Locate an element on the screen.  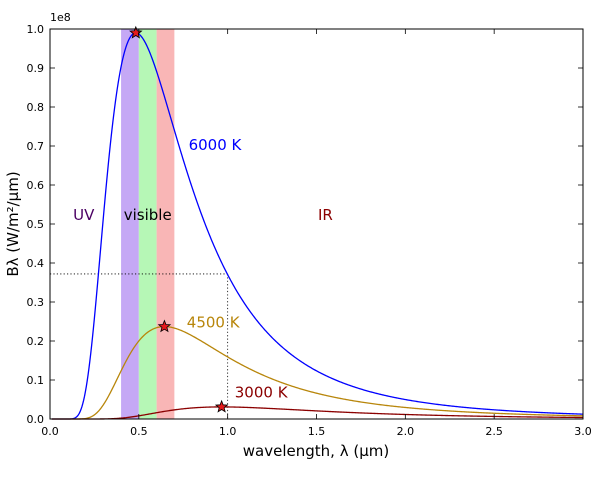
series-label-6000-k: 6000 K is located at coordinates (216, 145).